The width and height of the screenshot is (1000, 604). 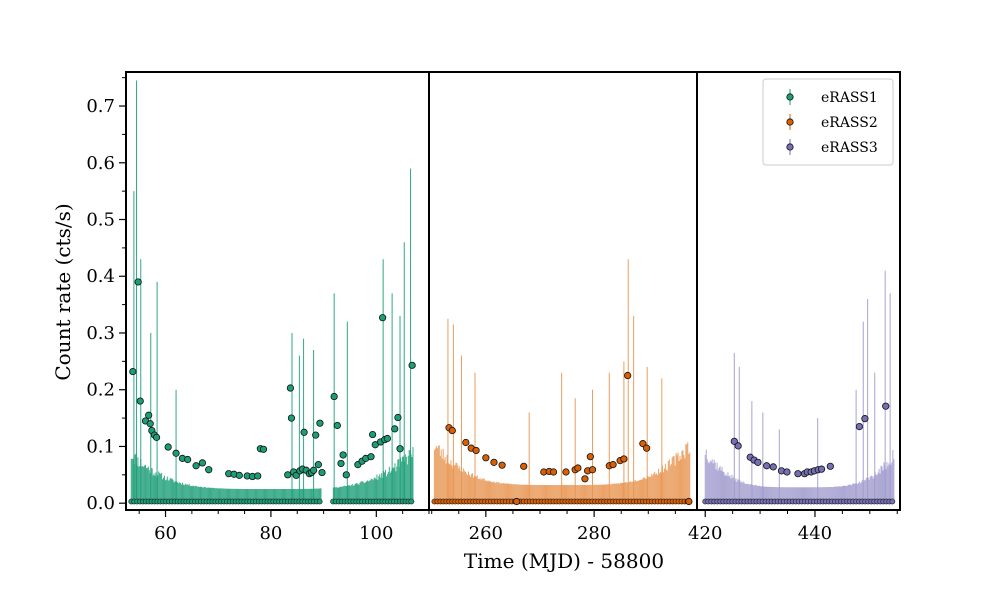 What do you see at coordinates (284, 527) in the screenshot?
I see `erass1-x-axis: 60 80 100` at bounding box center [284, 527].